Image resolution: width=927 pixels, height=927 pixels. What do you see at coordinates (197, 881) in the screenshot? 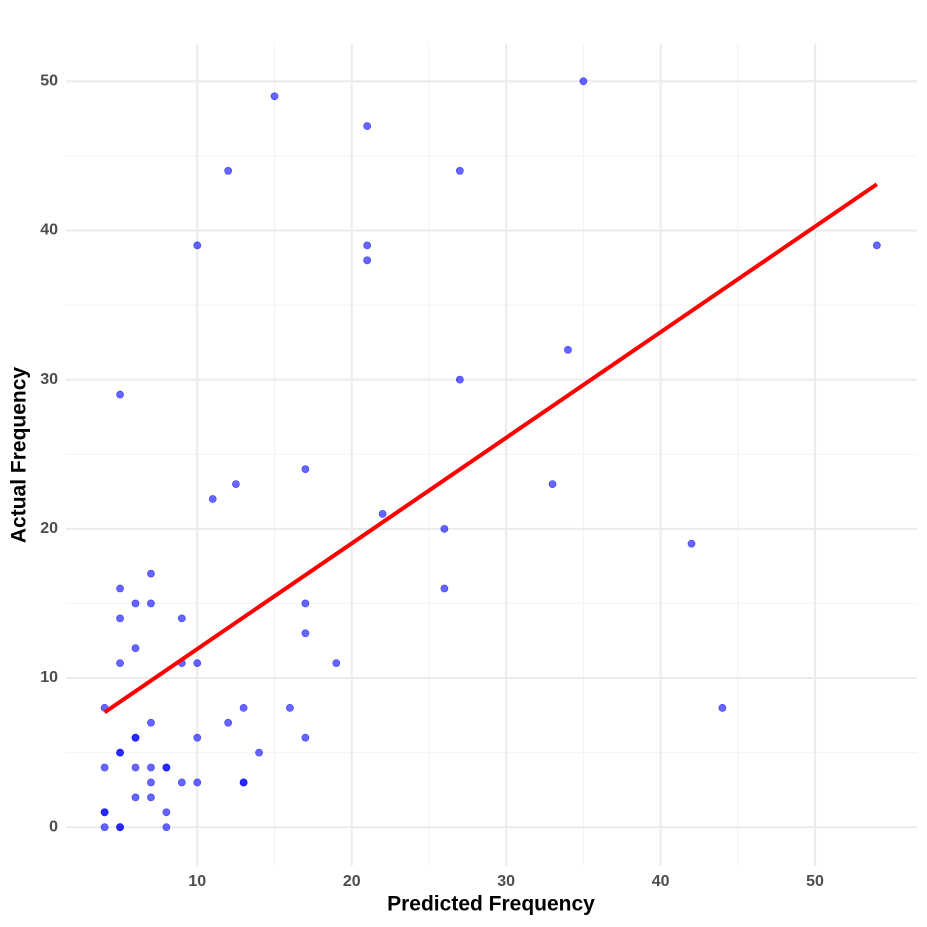
I see `x-tick-label: 10` at bounding box center [197, 881].